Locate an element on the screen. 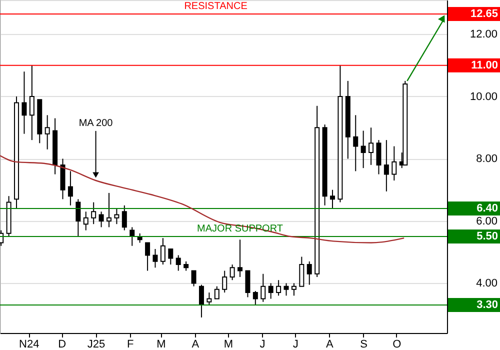 Image resolution: width=500 pixels, height=350 pixels. y-tick-label: 8.00 is located at coordinates (487, 159).